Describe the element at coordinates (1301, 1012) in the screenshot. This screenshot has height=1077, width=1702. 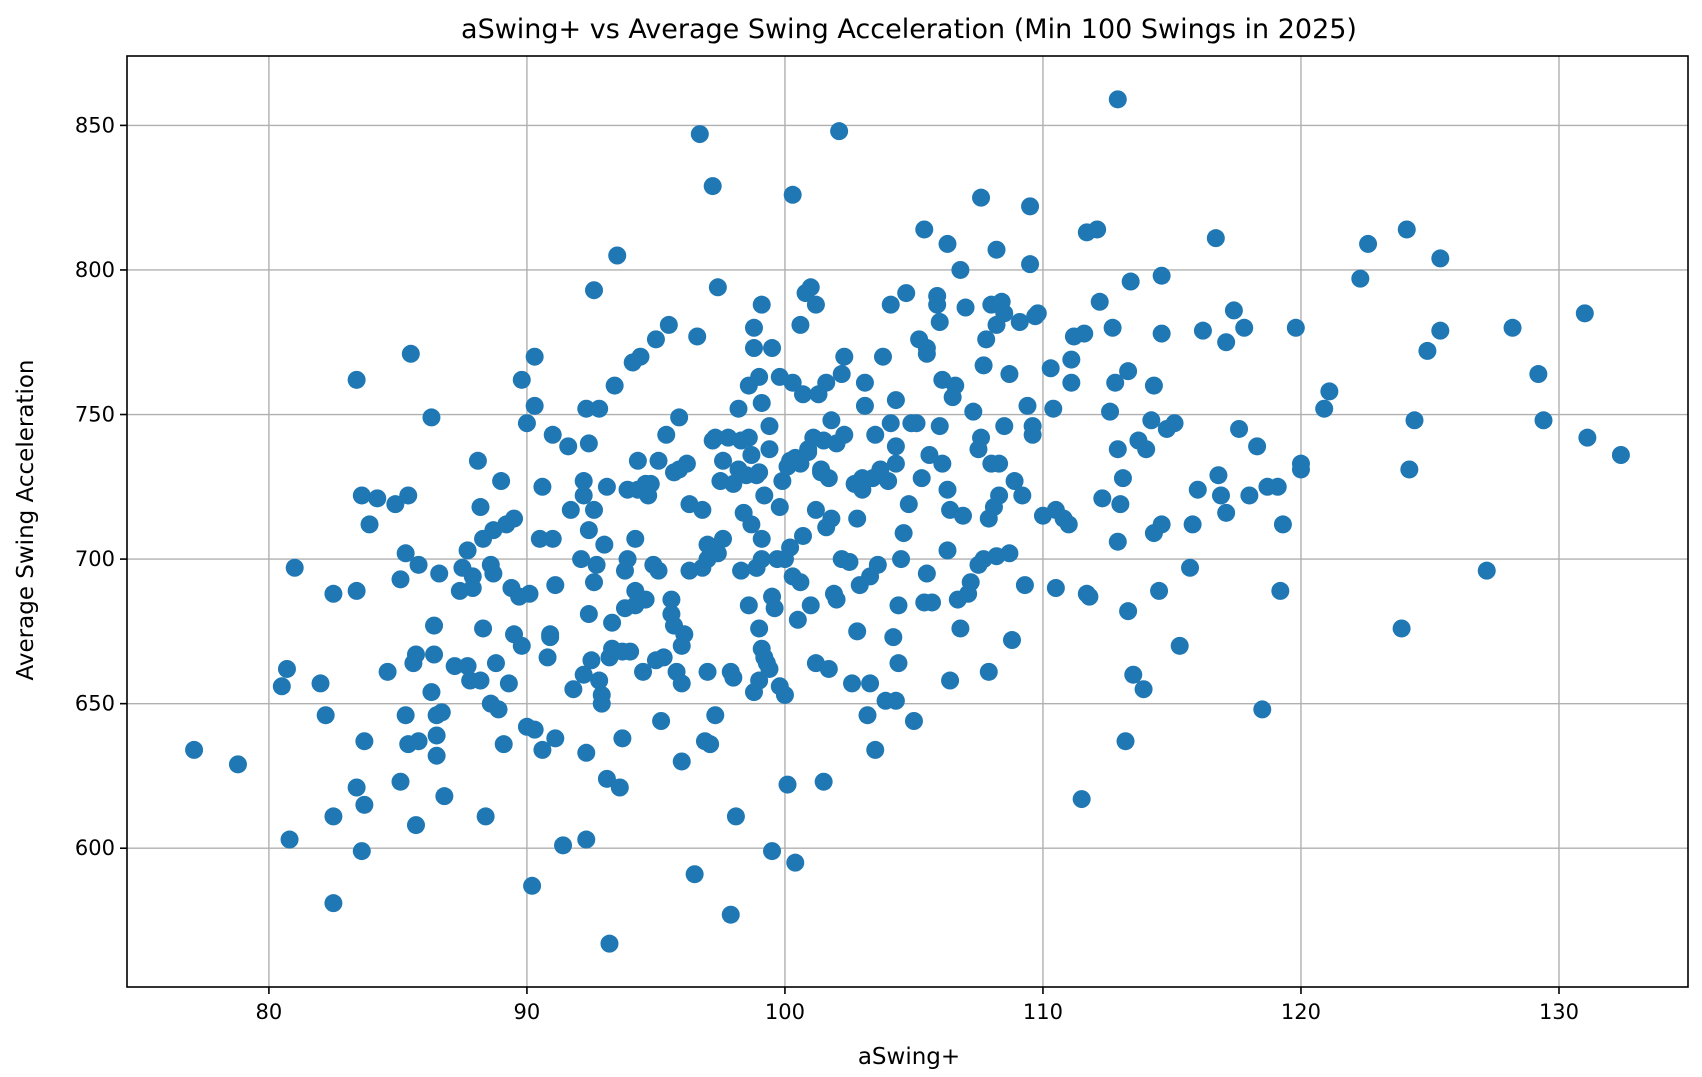
I see `x-tick-label-120: 120` at that location.